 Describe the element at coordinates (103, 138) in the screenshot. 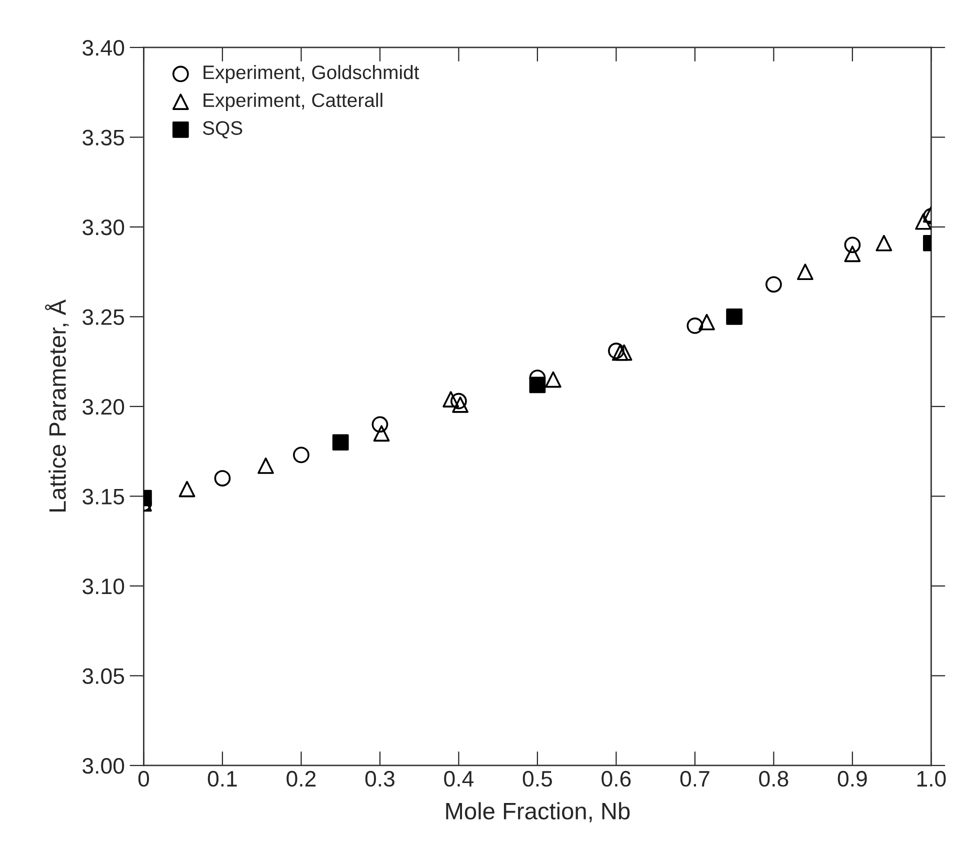

I see `y-tick-label: 3.35` at that location.